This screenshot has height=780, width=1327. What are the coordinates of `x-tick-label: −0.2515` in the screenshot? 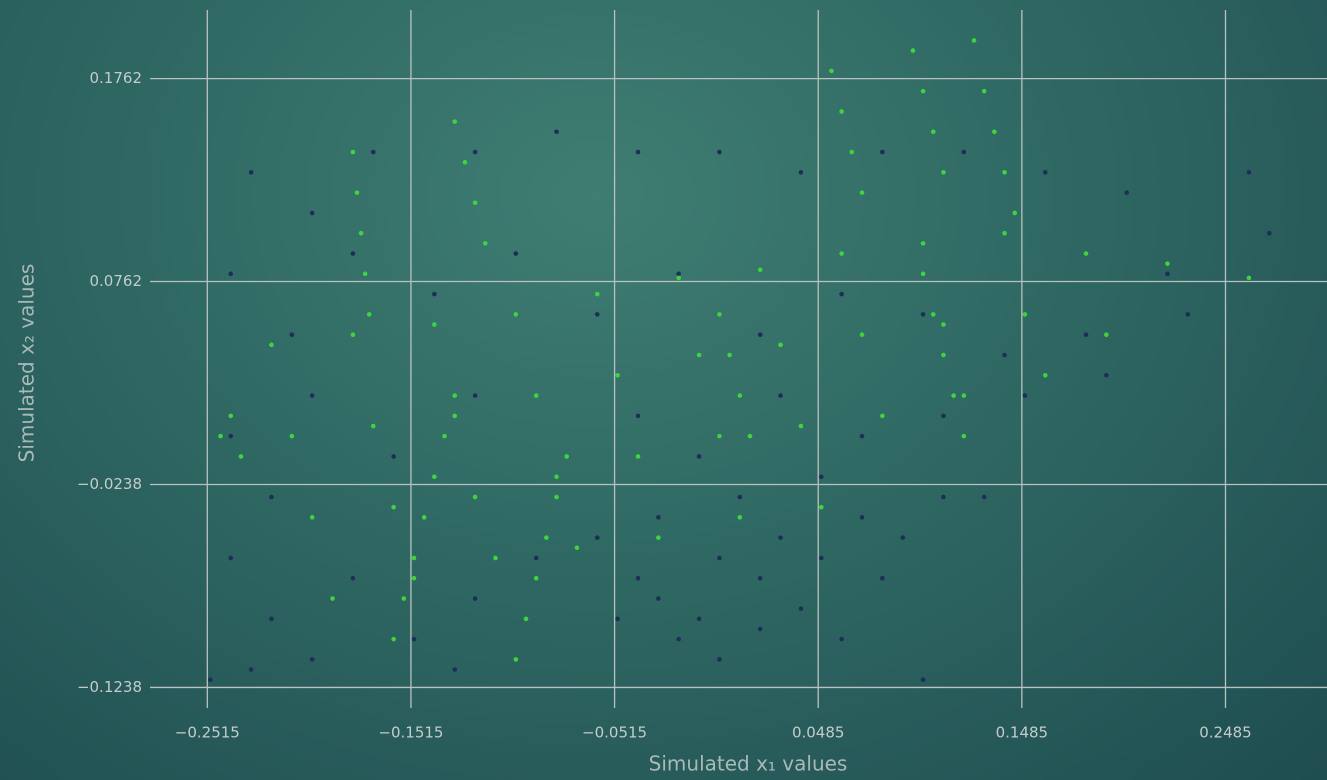 It's located at (207, 733).